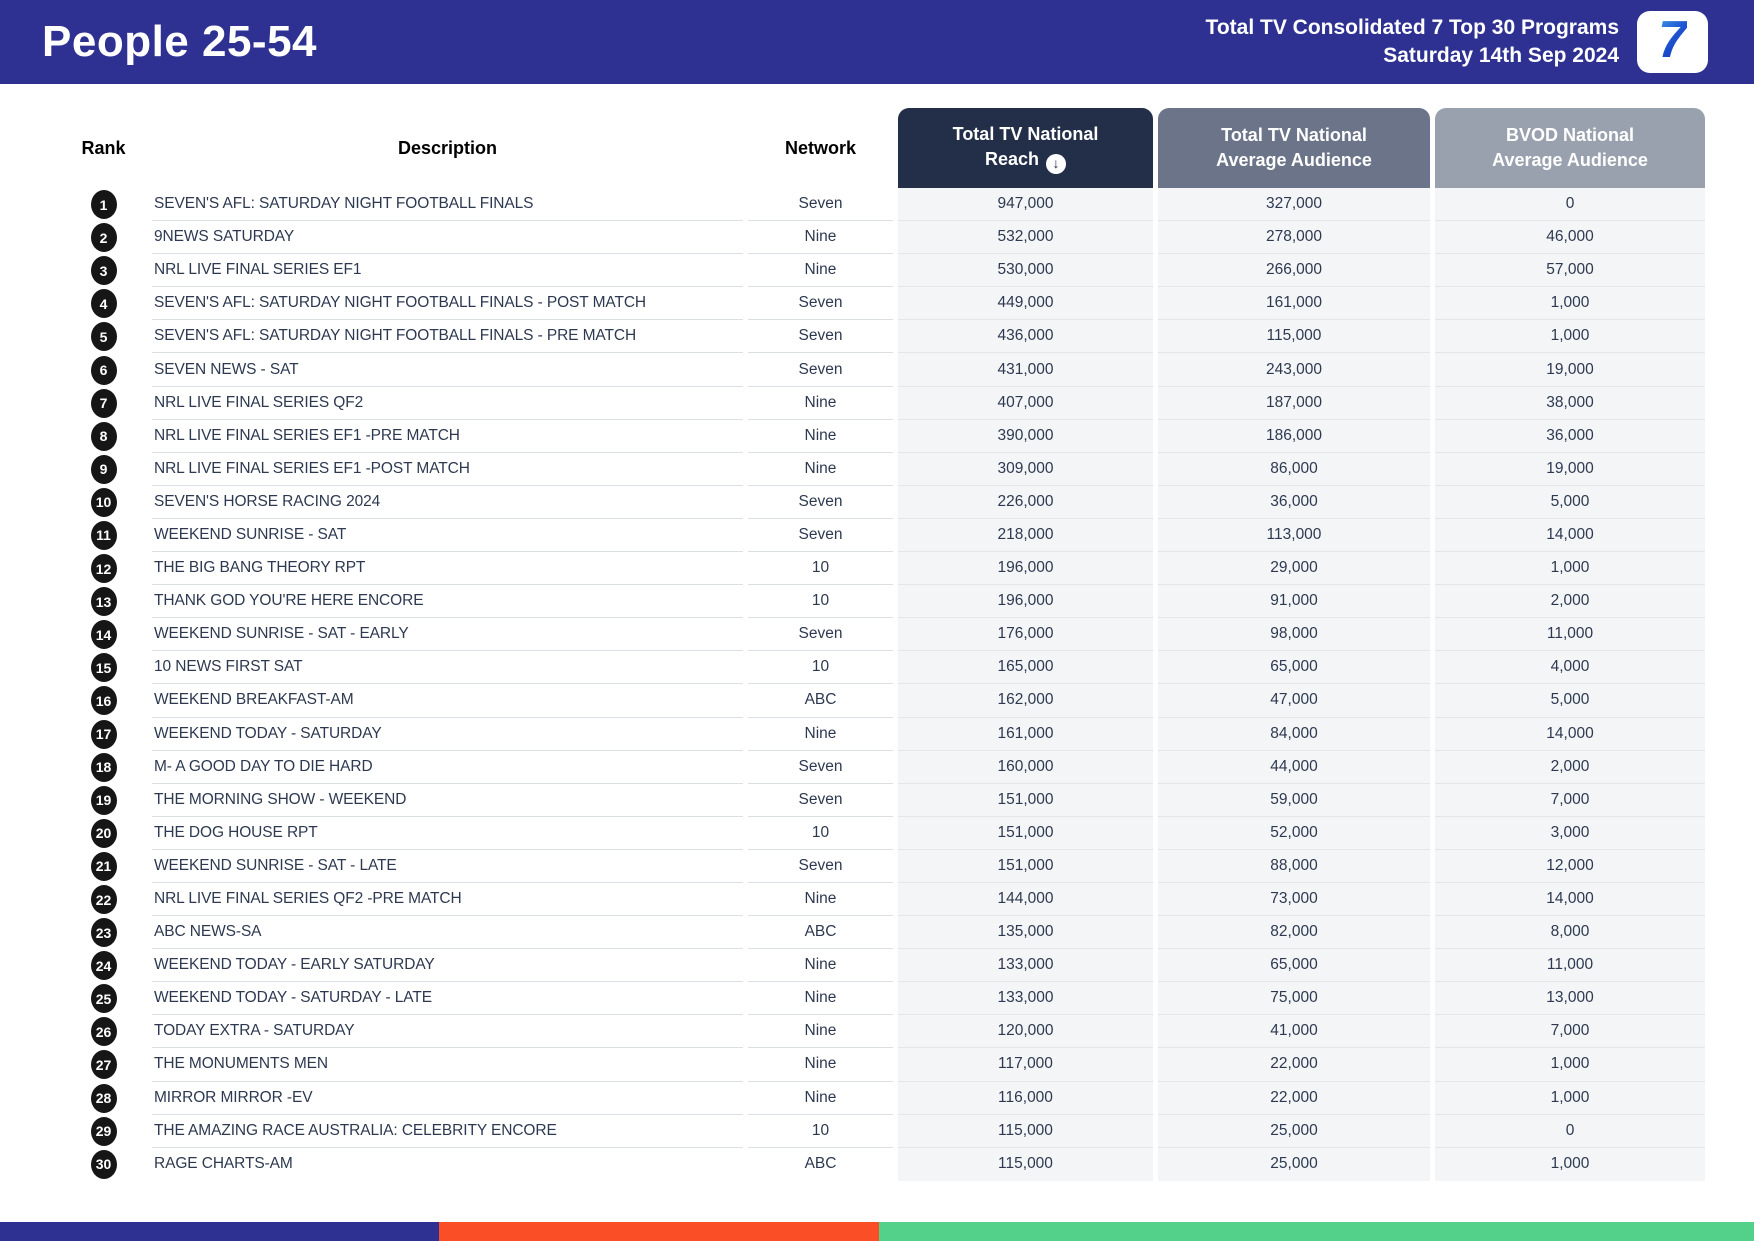  What do you see at coordinates (1294, 403) in the screenshot?
I see `total-tv-average-audience-cell: 187,000` at bounding box center [1294, 403].